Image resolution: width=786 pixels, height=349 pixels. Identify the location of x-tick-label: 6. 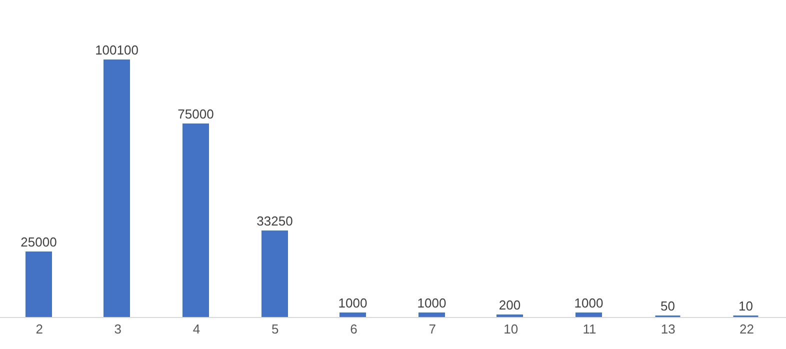
(354, 329).